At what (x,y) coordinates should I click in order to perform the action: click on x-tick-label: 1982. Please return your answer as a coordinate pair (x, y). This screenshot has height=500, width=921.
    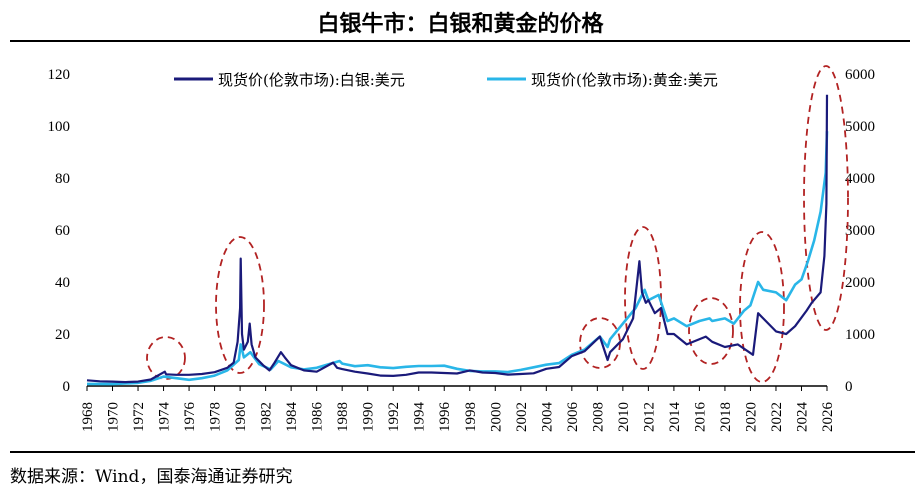
    Looking at the image, I should click on (267, 417).